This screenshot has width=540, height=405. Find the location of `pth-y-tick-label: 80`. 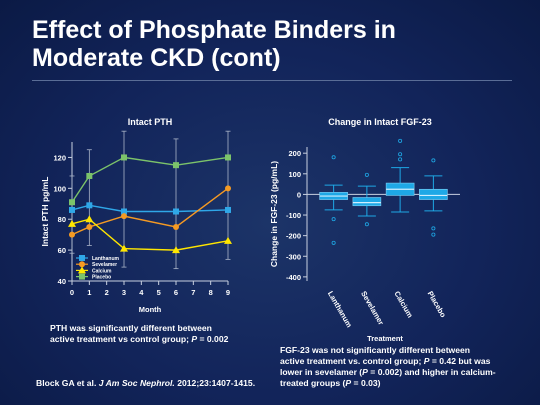

pth-y-tick-label: 80 is located at coordinates (62, 219).